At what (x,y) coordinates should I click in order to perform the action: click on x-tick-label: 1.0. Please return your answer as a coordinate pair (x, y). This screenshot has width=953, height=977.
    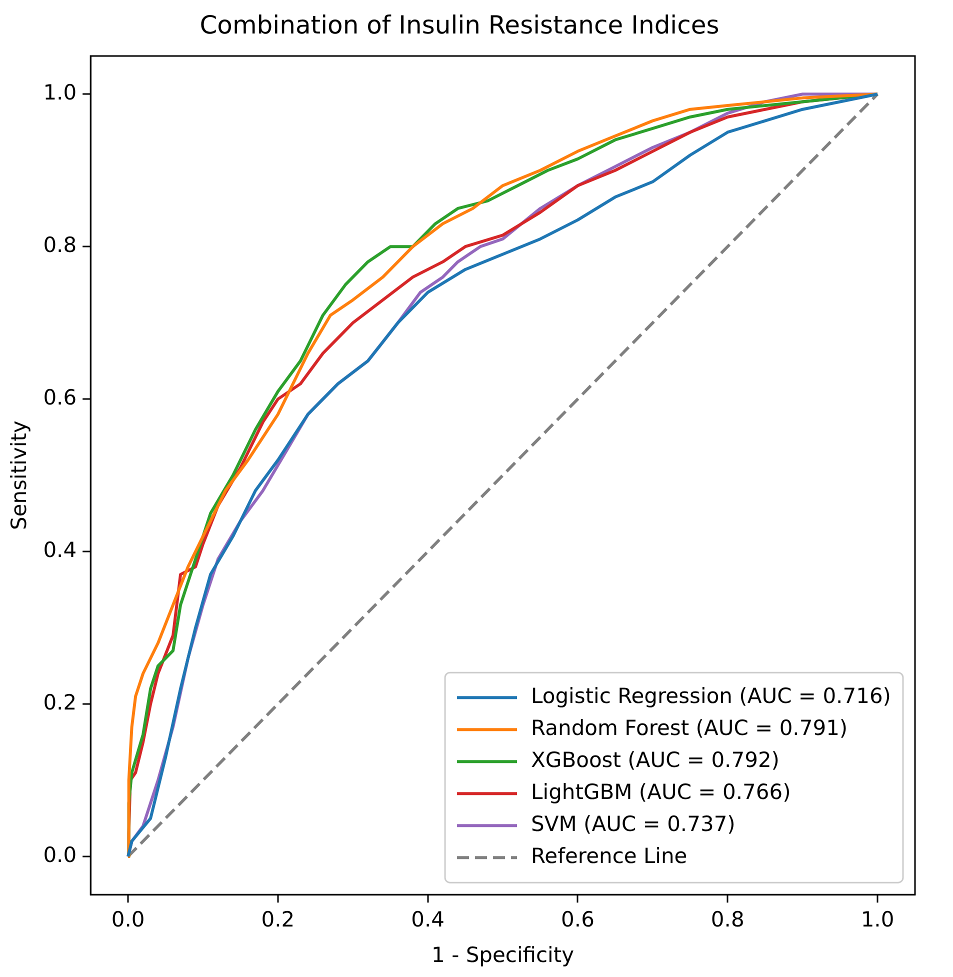
    Looking at the image, I should click on (877, 920).